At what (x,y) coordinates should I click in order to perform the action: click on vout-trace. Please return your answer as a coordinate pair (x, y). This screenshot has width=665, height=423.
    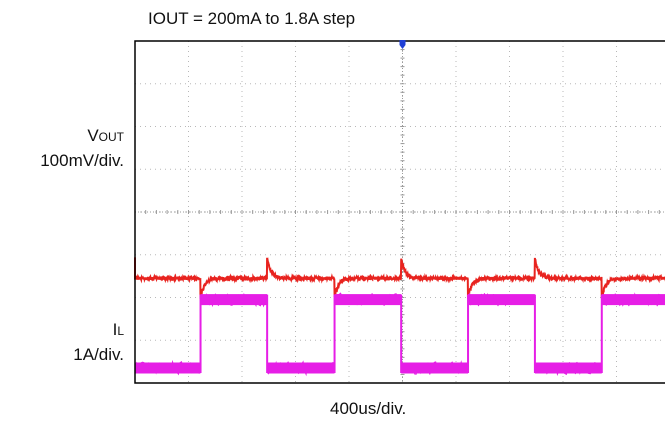
    Looking at the image, I should click on (399, 278).